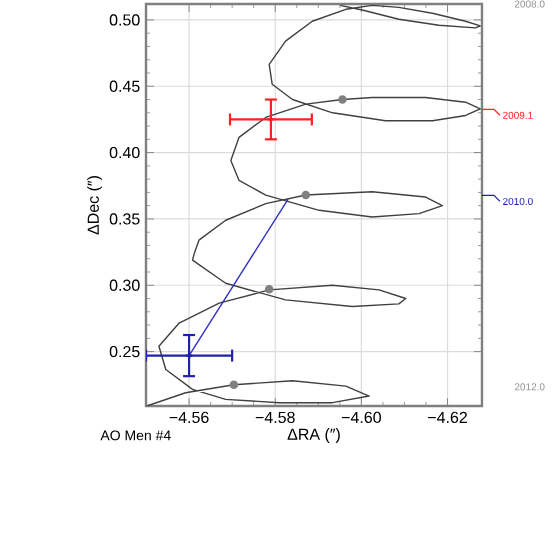 This screenshot has height=538, width=554. What do you see at coordinates (95, 205) in the screenshot?
I see `y-axis-title: ΔDec (″)` at bounding box center [95, 205].